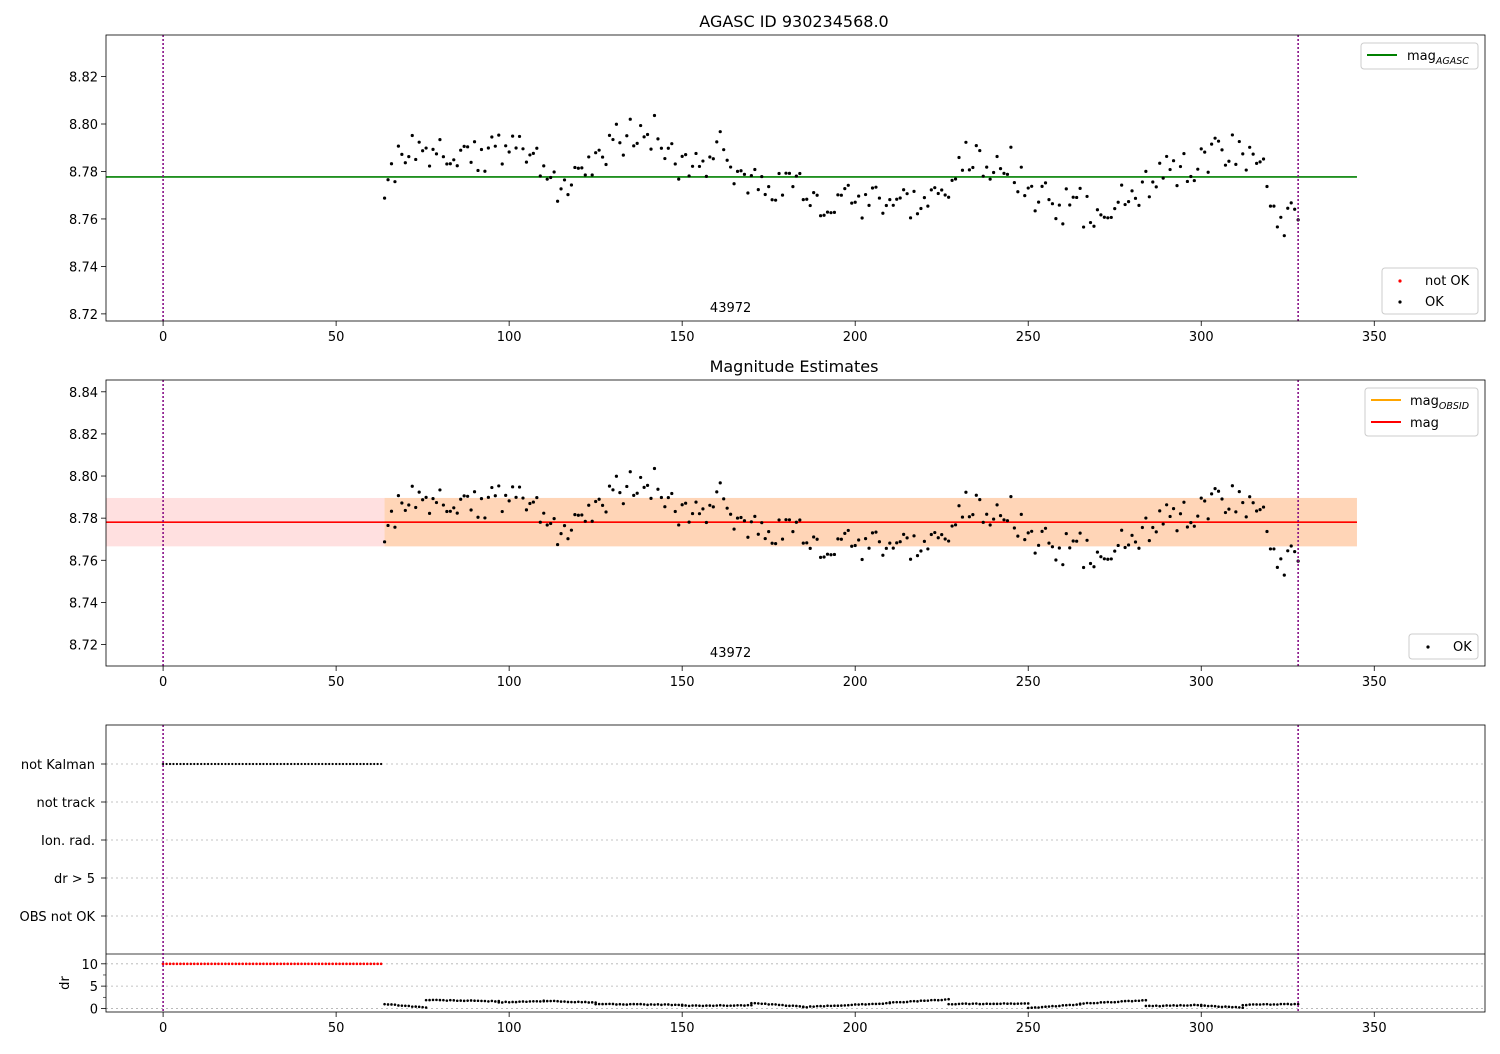 The image size is (1500, 1054). What do you see at coordinates (1421, 412) in the screenshot?
I see `panel-magnitude-legend-upper: magOBSID mag` at bounding box center [1421, 412].